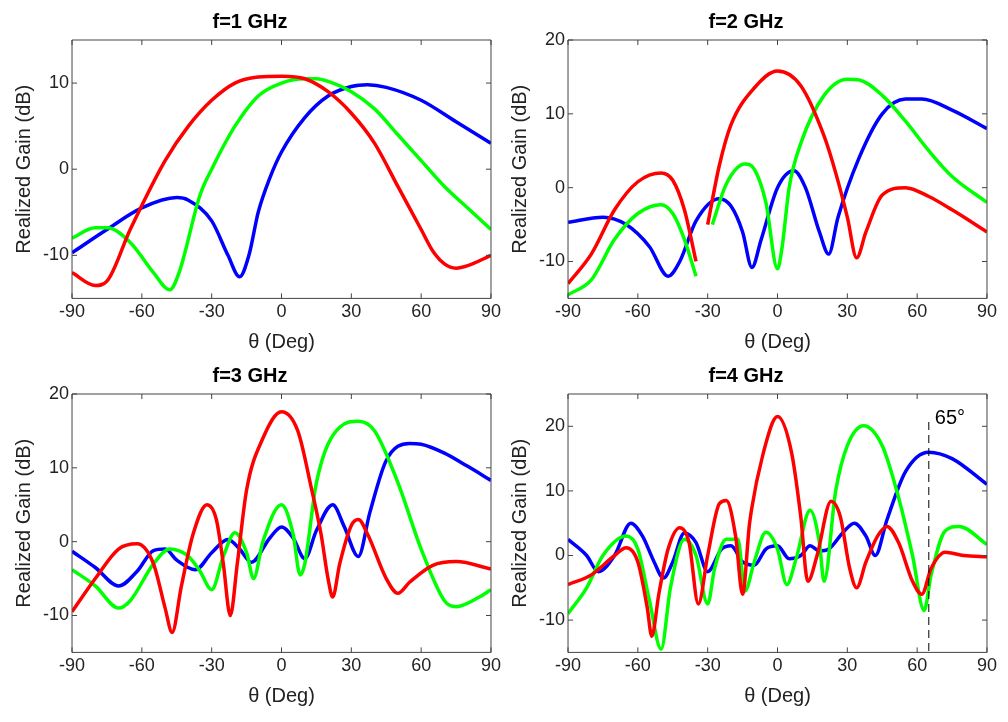  Describe the element at coordinates (746, 374) in the screenshot. I see `chart-title: f=4 GHz` at that location.